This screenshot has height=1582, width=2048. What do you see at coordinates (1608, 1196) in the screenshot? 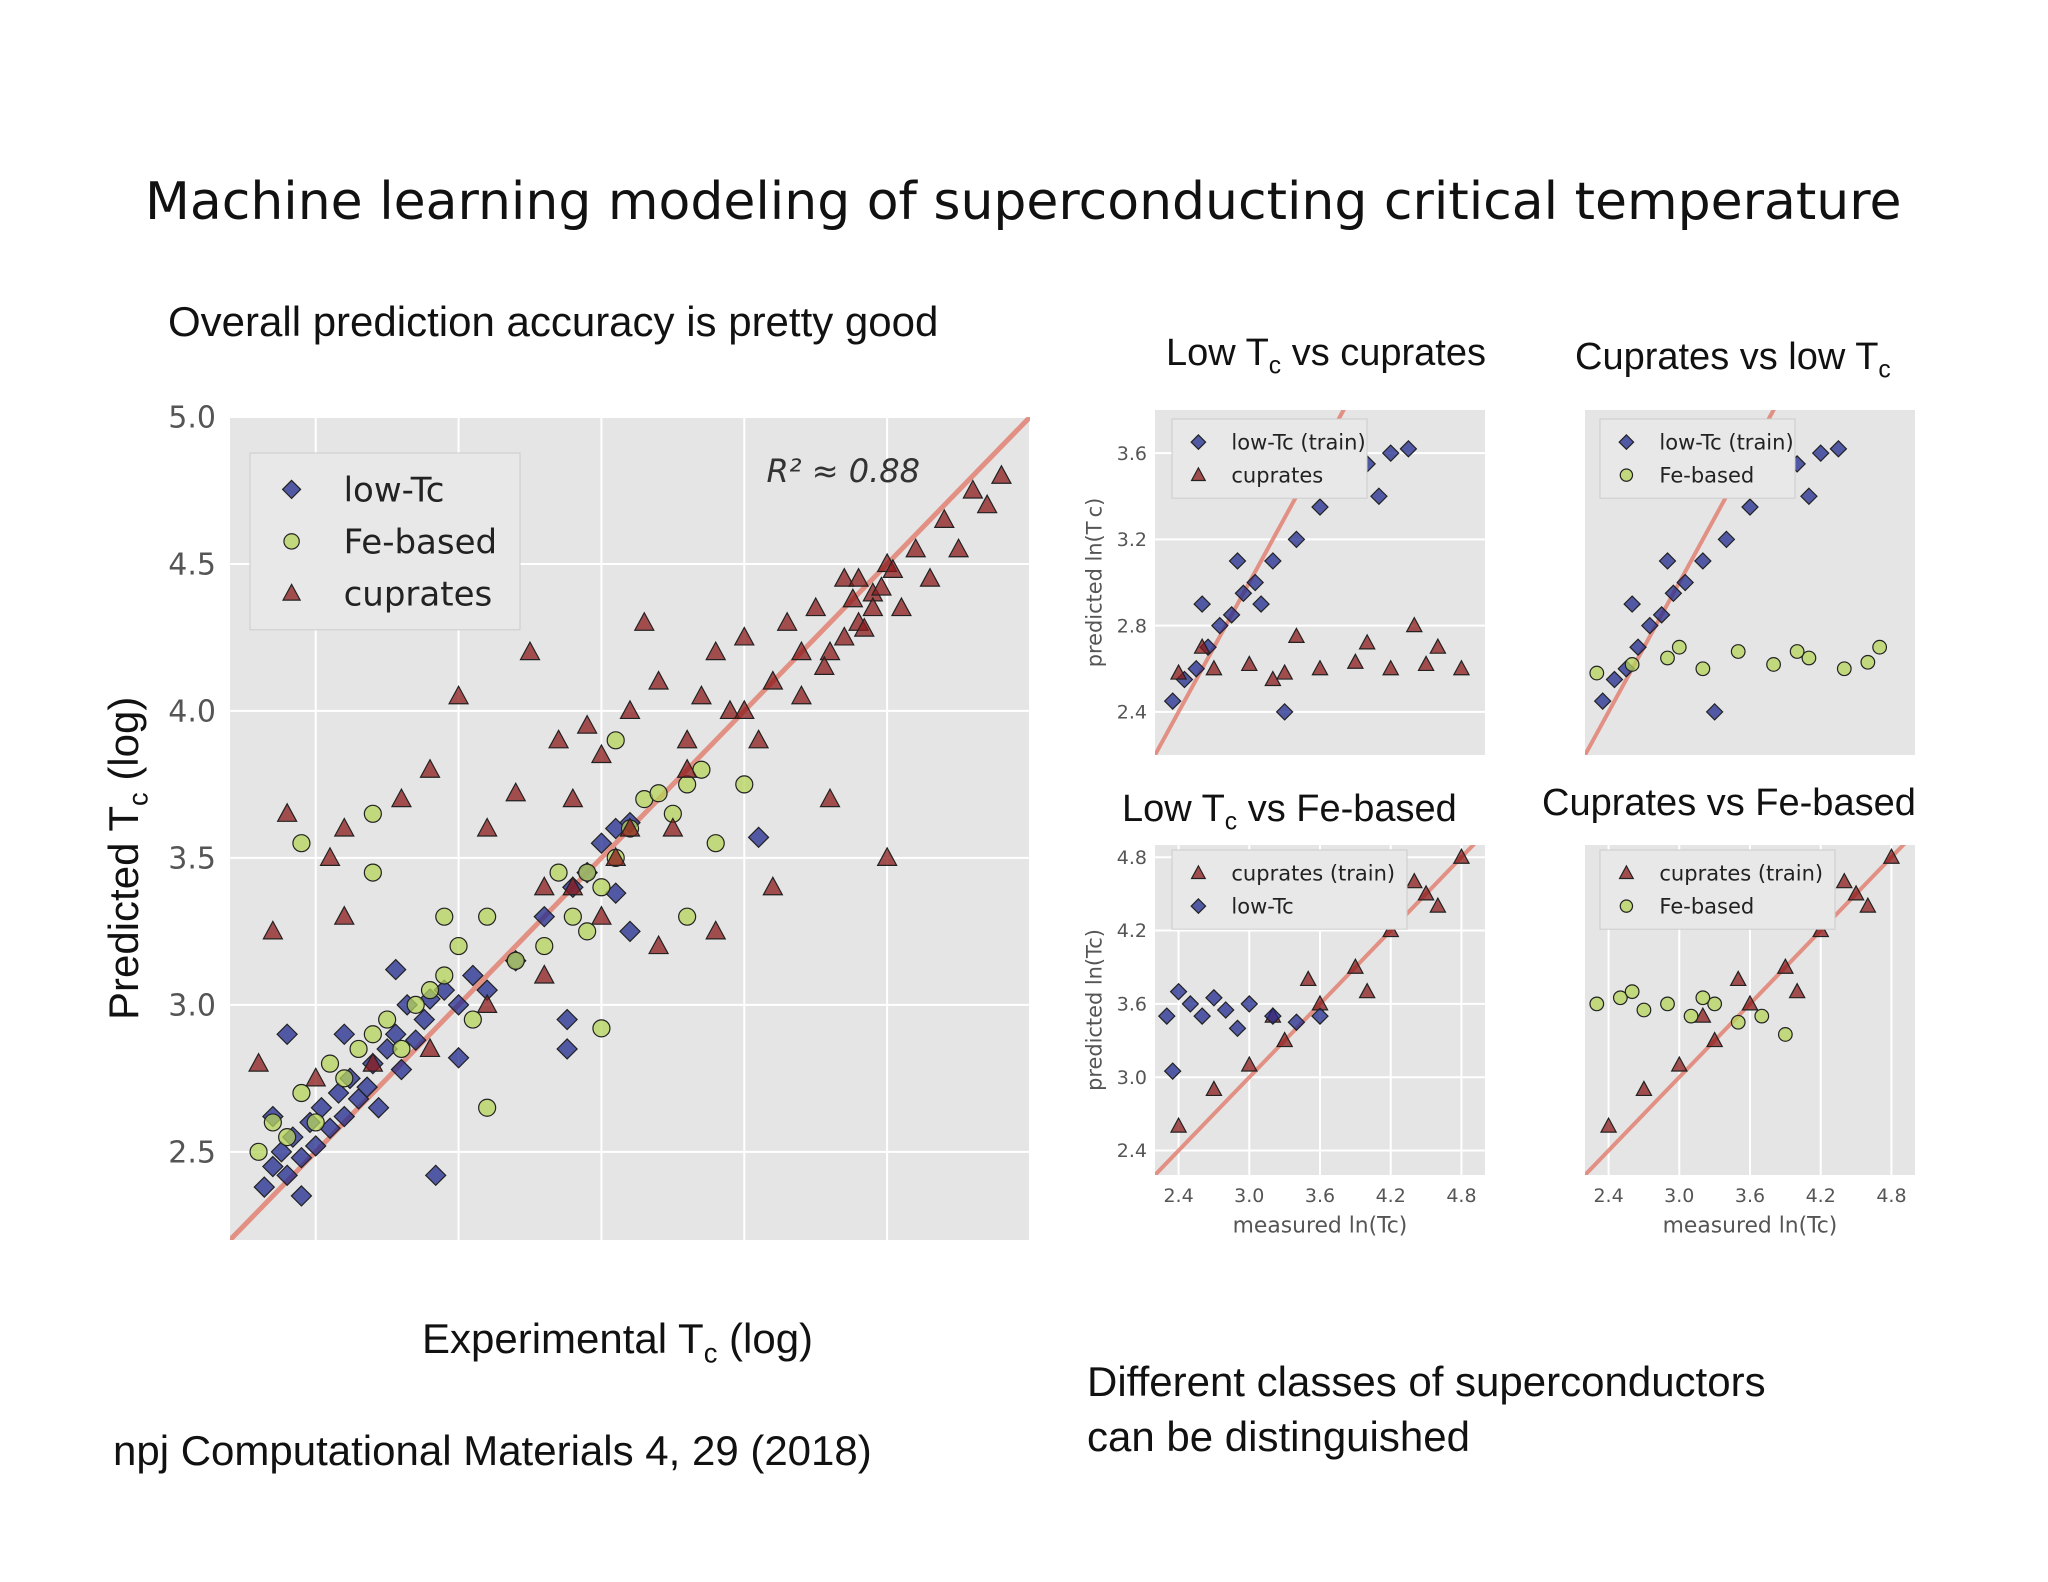
I see `x-tick-label: 2.4` at bounding box center [1608, 1196].